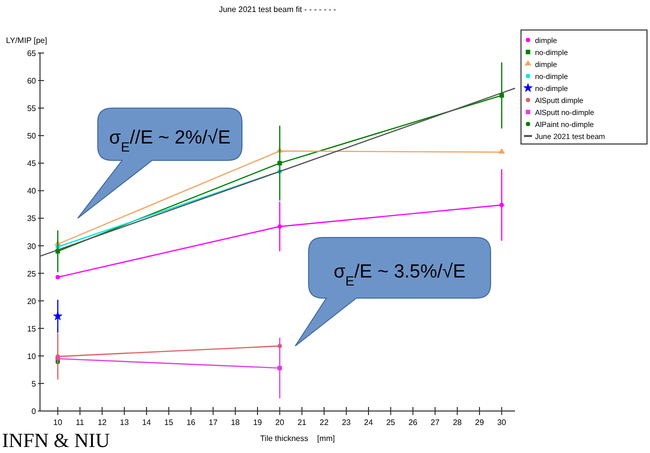  Describe the element at coordinates (32, 301) in the screenshot. I see `y-tick-label: 20` at that location.